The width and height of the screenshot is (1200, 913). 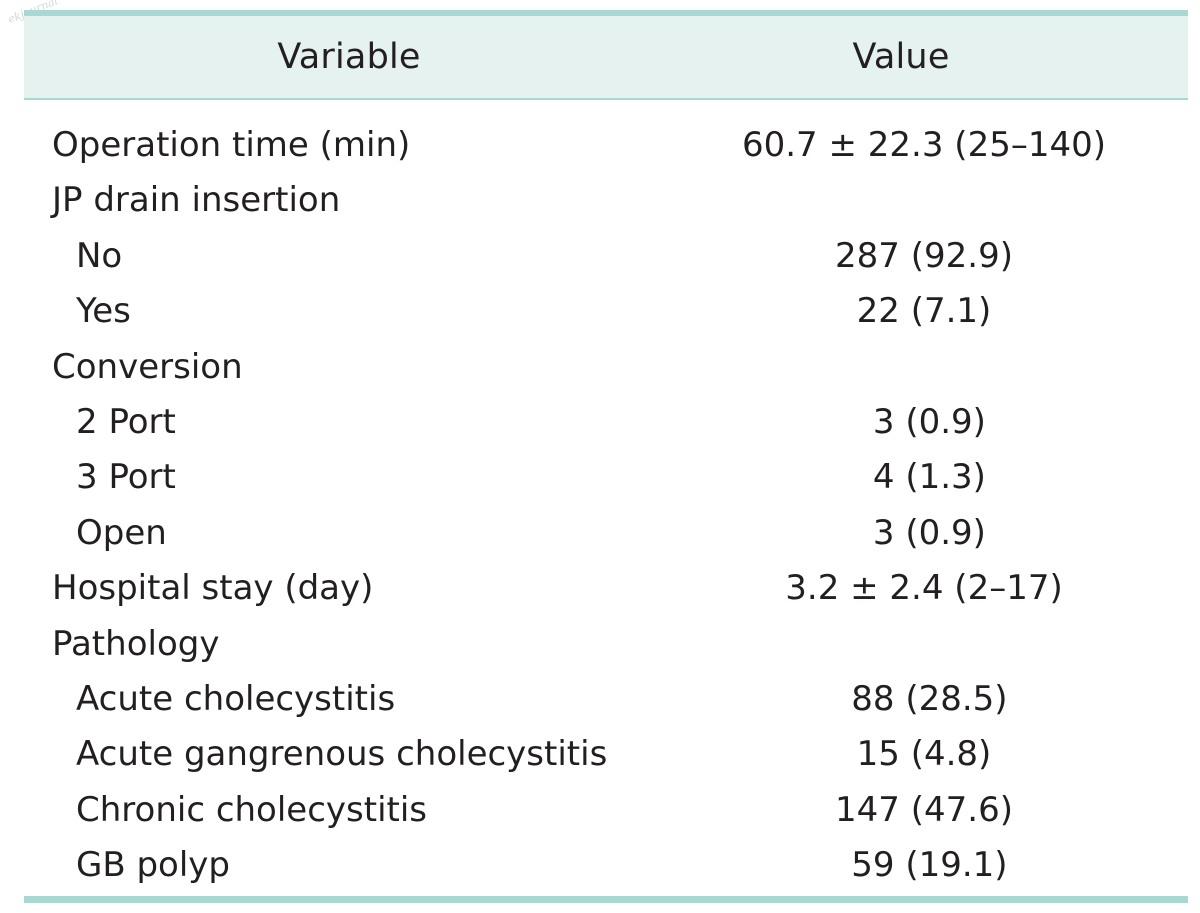 What do you see at coordinates (901, 57) in the screenshot?
I see `column-header-value: Value` at bounding box center [901, 57].